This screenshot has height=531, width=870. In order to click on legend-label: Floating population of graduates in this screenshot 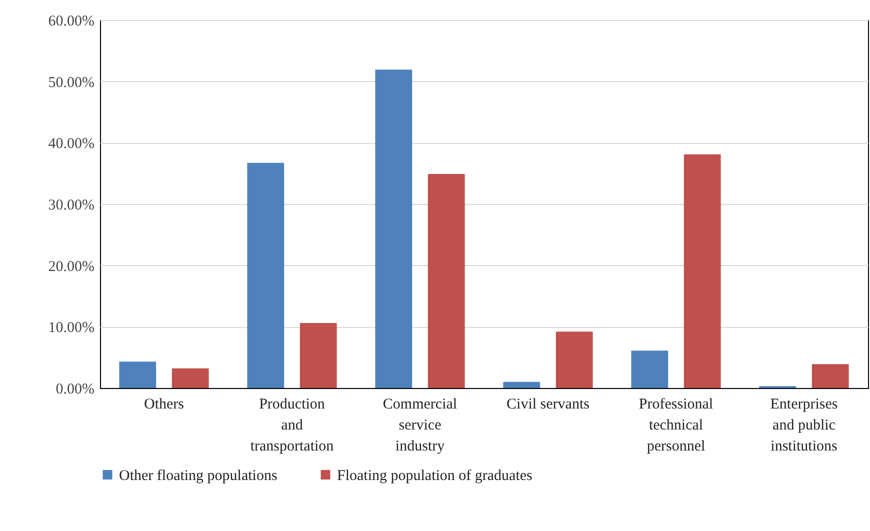, I will do `click(435, 476)`.